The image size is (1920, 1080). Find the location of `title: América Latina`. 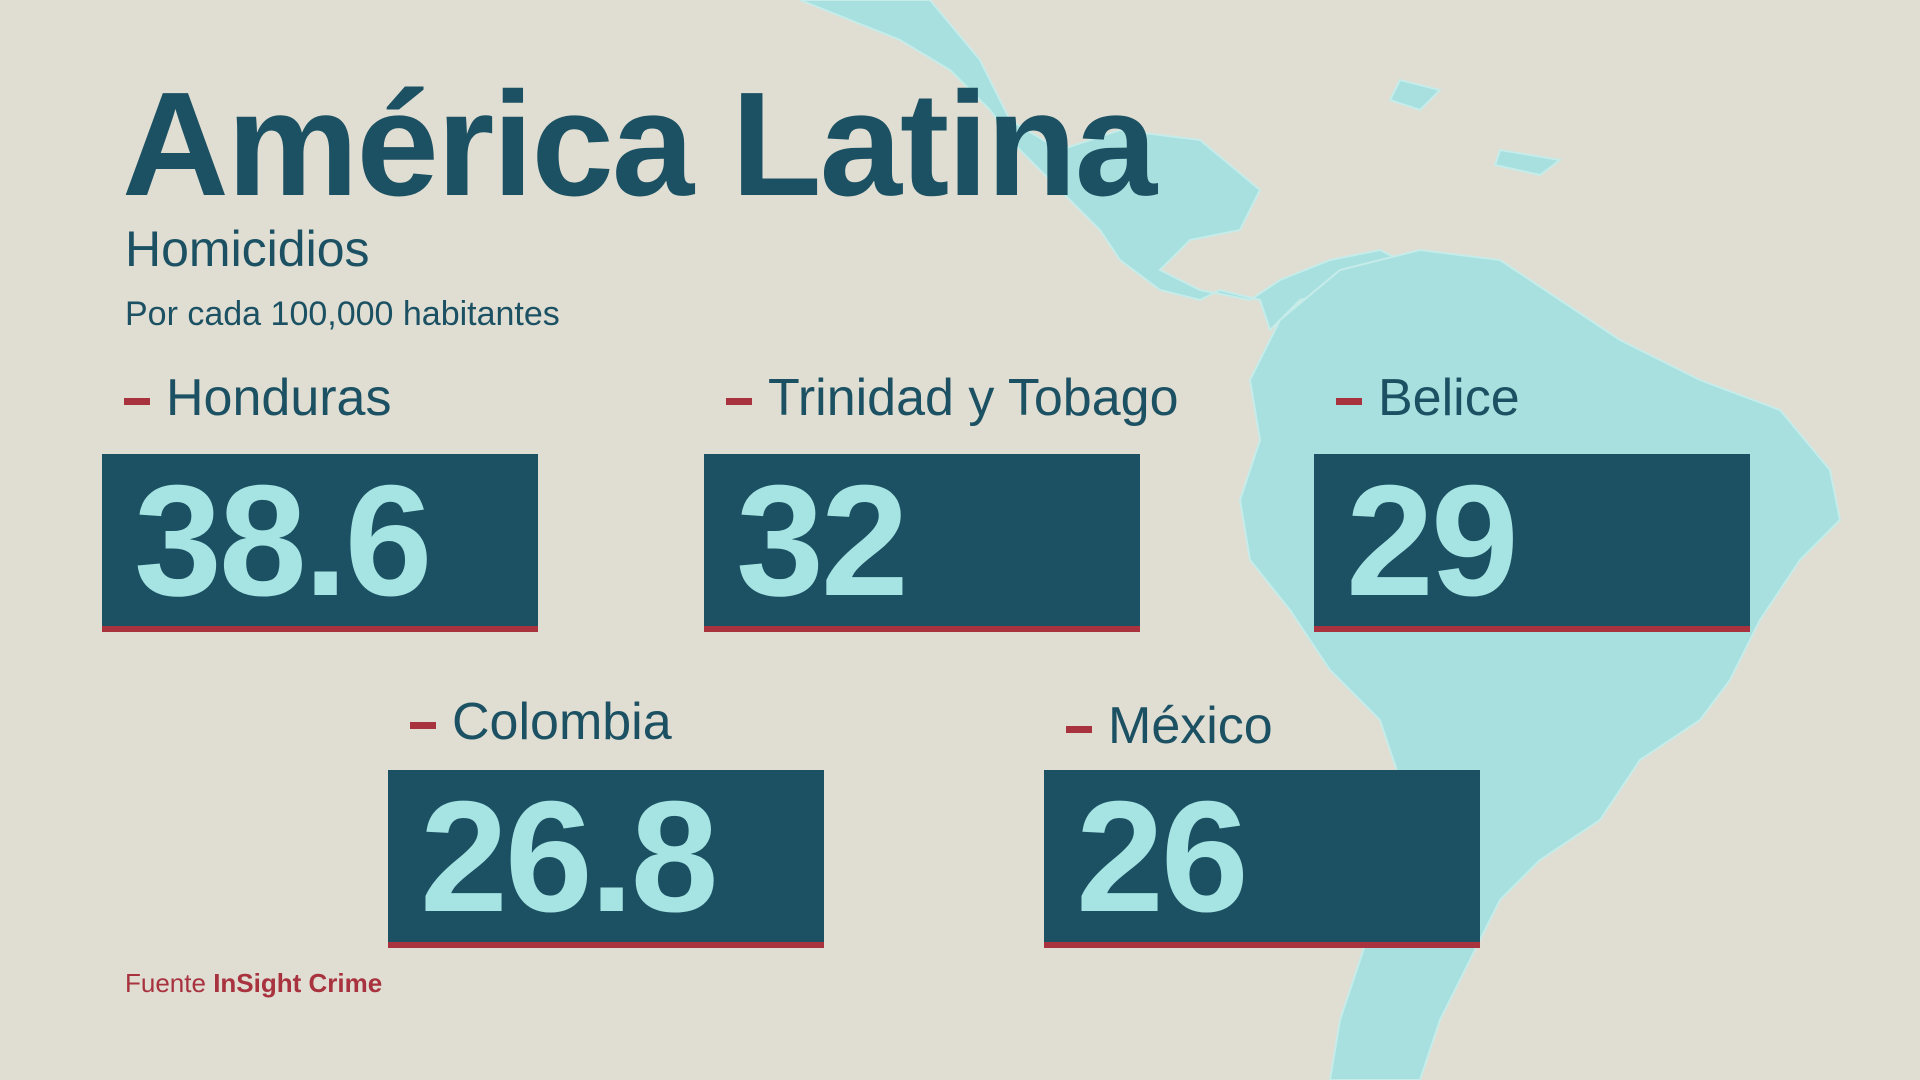

title: América Latina is located at coordinates (639, 144).